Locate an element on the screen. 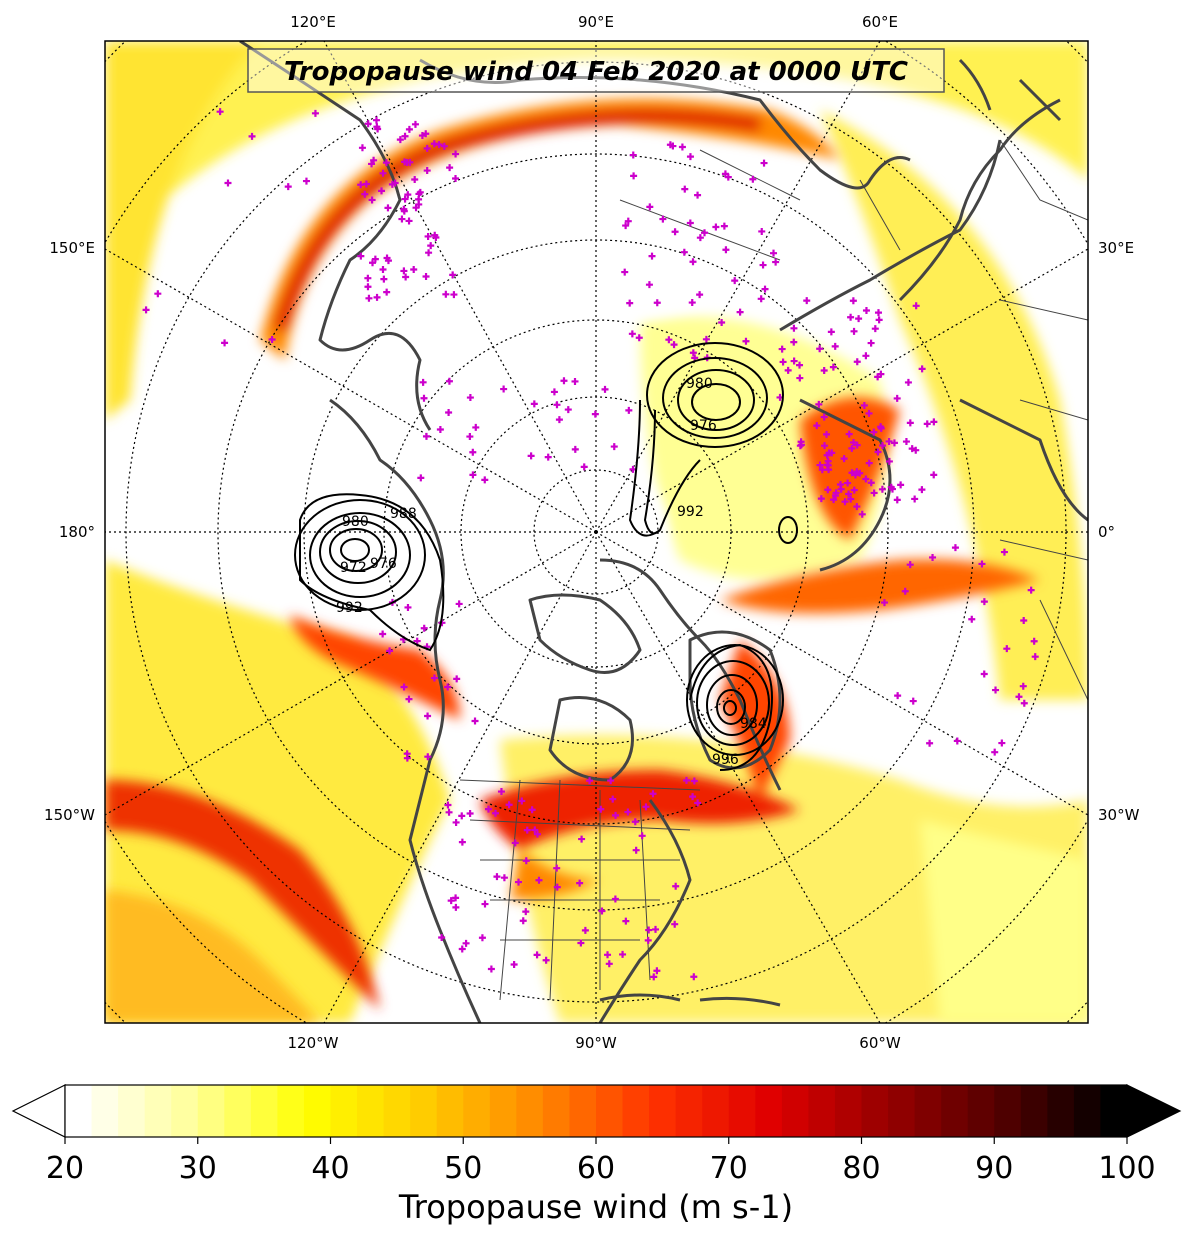 The height and width of the screenshot is (1238, 1192). contour-label: 972 is located at coordinates (353, 568).